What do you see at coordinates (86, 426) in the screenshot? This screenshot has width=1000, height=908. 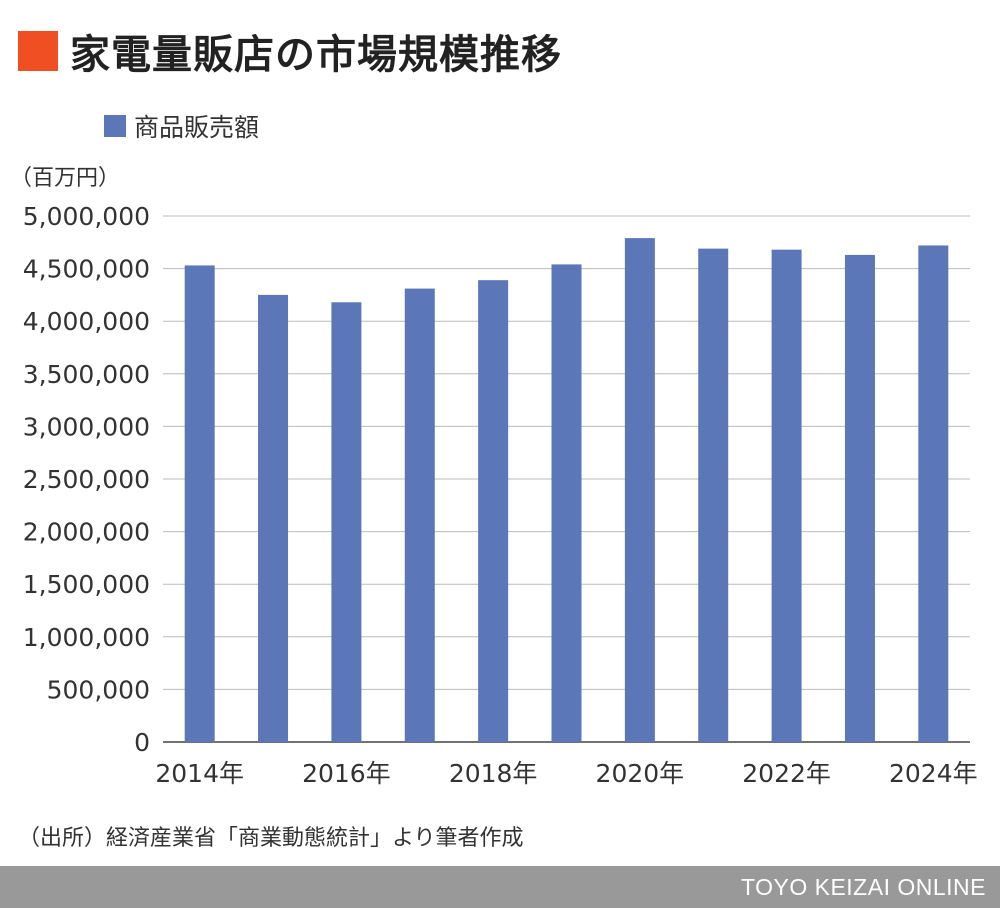 I see `y-tick-label: 3,000,000` at bounding box center [86, 426].